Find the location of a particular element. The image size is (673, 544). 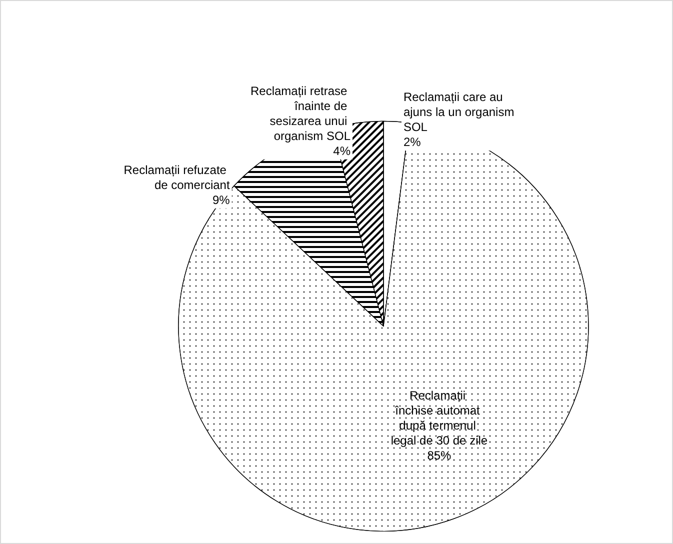

data-label: 85% is located at coordinates (439, 455).